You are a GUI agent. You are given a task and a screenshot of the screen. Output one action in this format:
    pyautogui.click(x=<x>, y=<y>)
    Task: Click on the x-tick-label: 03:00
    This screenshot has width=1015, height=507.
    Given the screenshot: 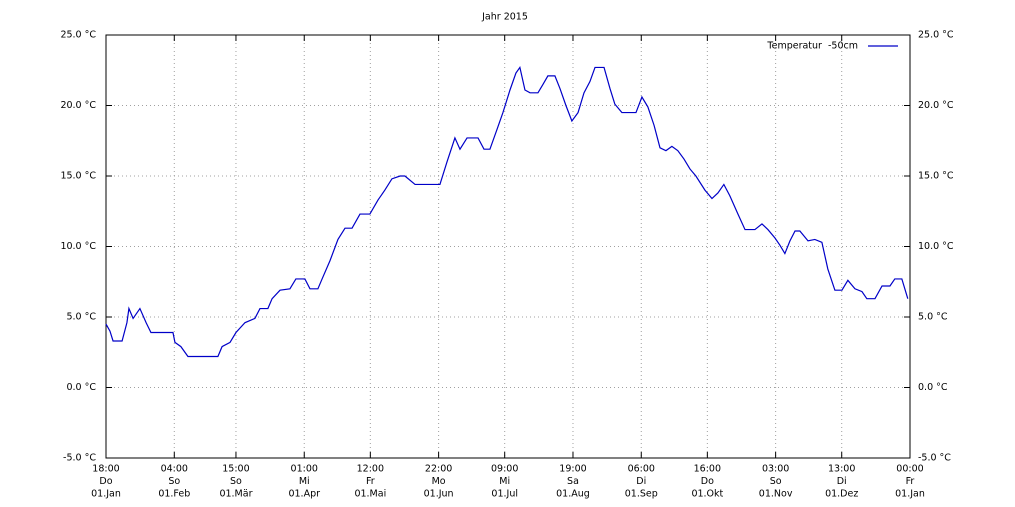 What is the action you would take?
    pyautogui.click(x=775, y=469)
    